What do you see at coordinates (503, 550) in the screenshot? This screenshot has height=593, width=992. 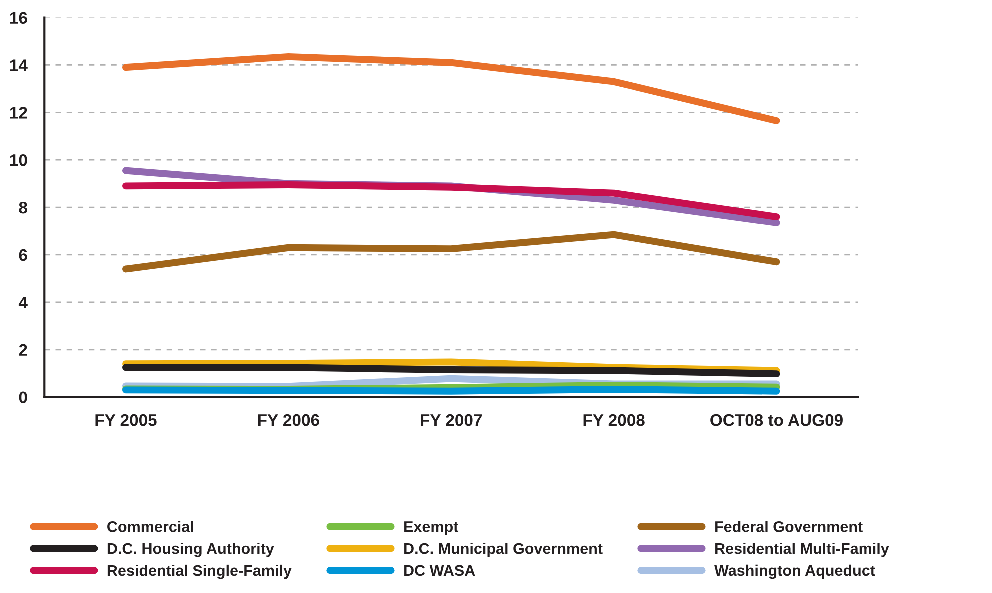 I see `legend-label: D.C. Municipal Government` at bounding box center [503, 550].